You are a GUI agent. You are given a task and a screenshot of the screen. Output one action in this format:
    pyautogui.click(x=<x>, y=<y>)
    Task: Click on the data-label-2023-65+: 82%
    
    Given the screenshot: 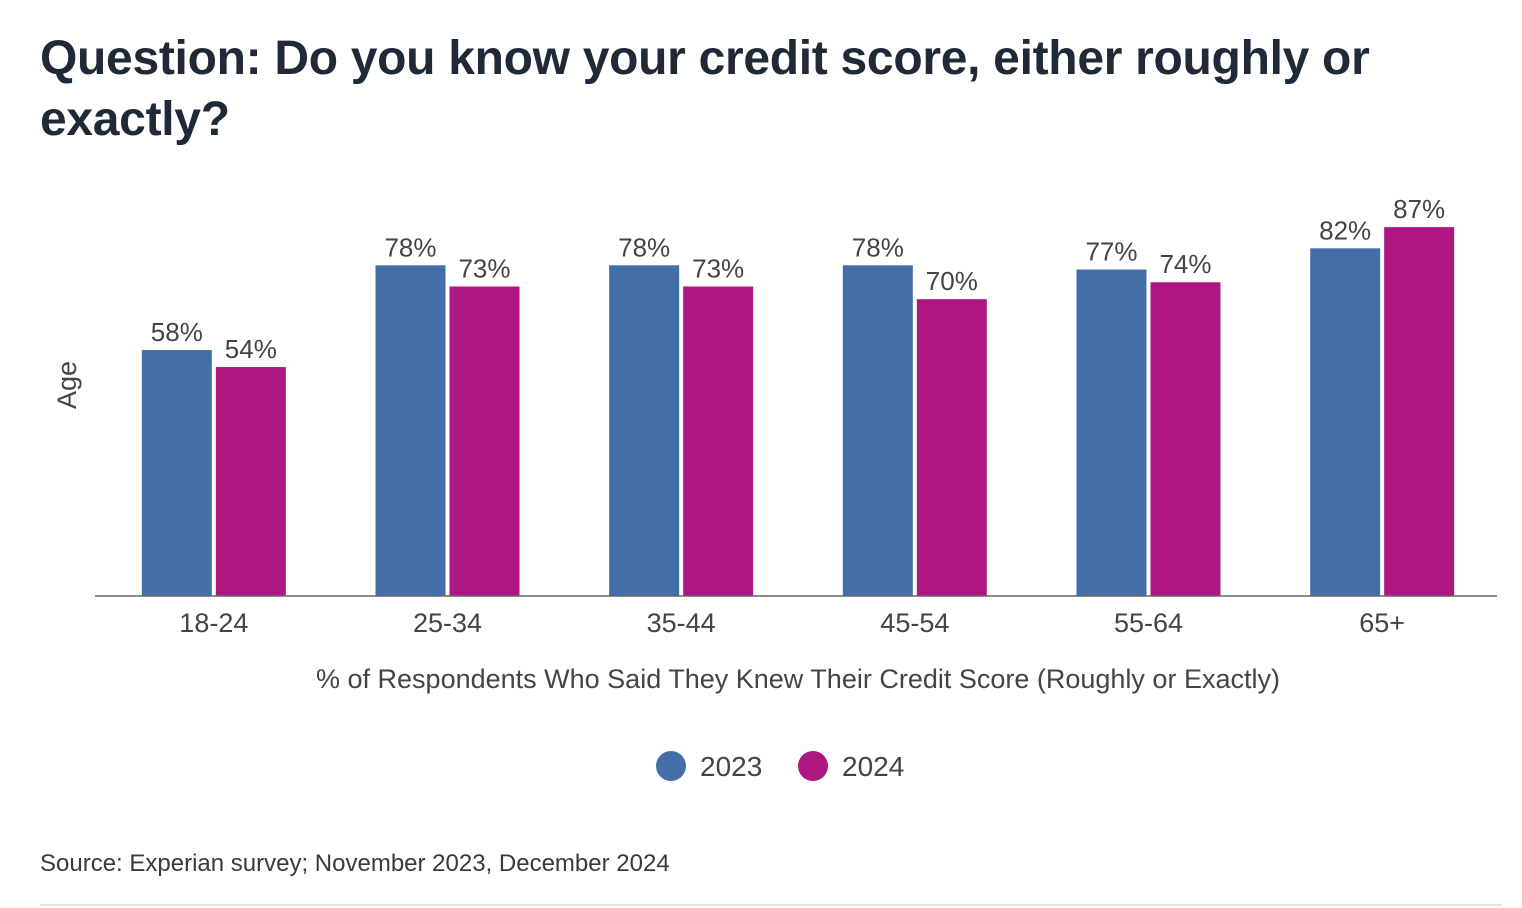 What is the action you would take?
    pyautogui.click(x=1345, y=230)
    